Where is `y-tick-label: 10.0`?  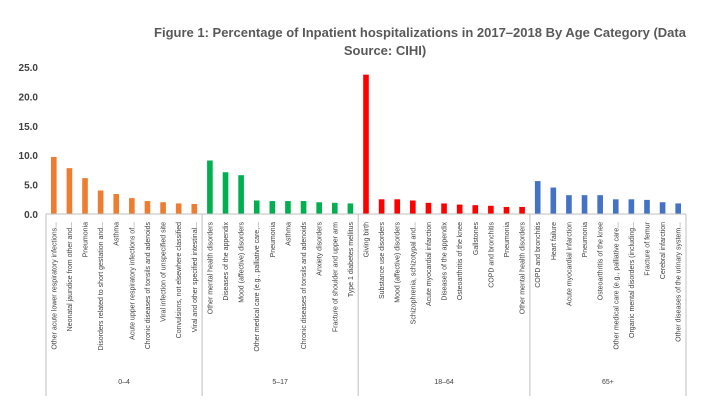 y-tick-label: 10.0 is located at coordinates (29, 156).